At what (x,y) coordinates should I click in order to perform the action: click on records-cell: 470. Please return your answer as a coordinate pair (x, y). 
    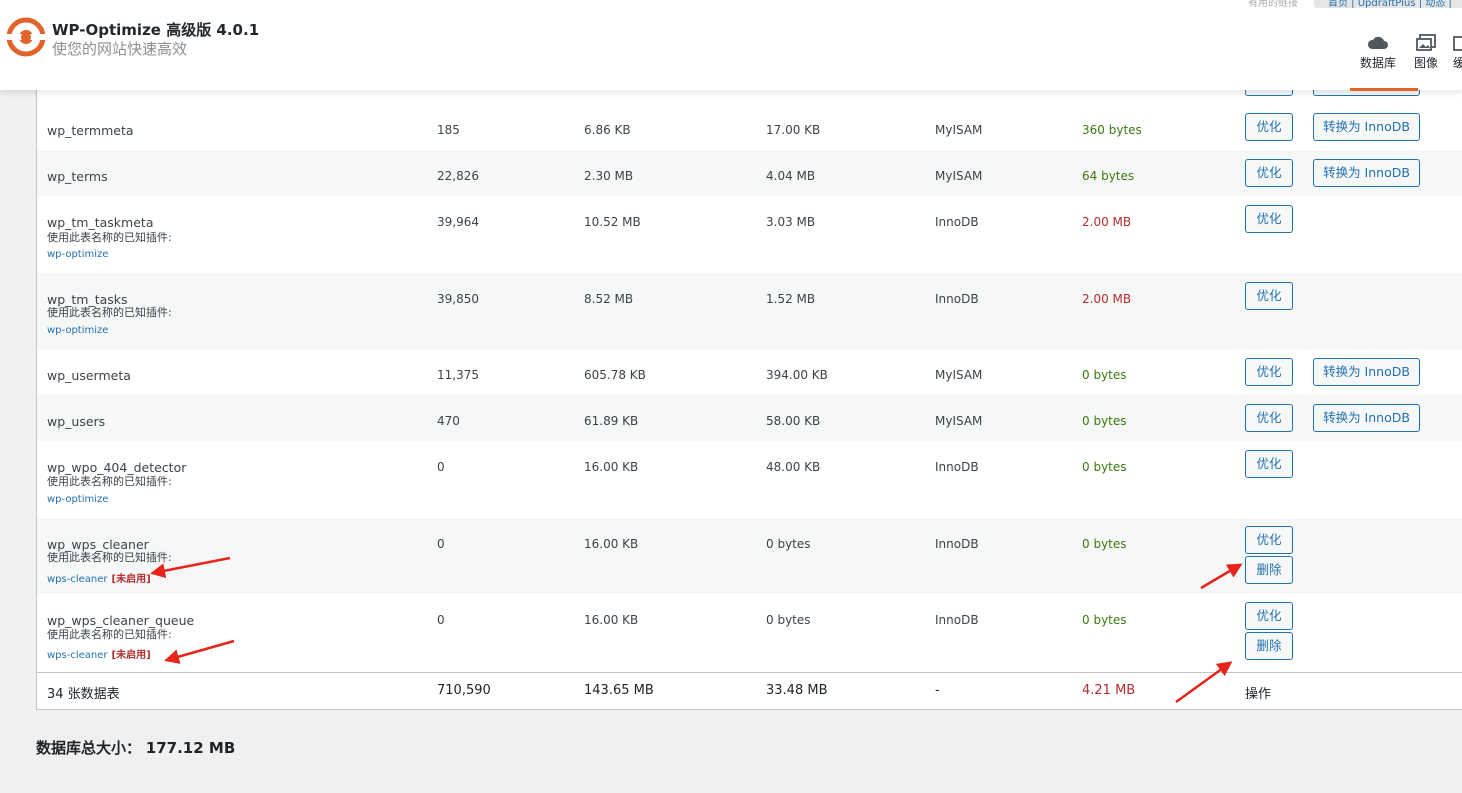
    Looking at the image, I should click on (448, 421).